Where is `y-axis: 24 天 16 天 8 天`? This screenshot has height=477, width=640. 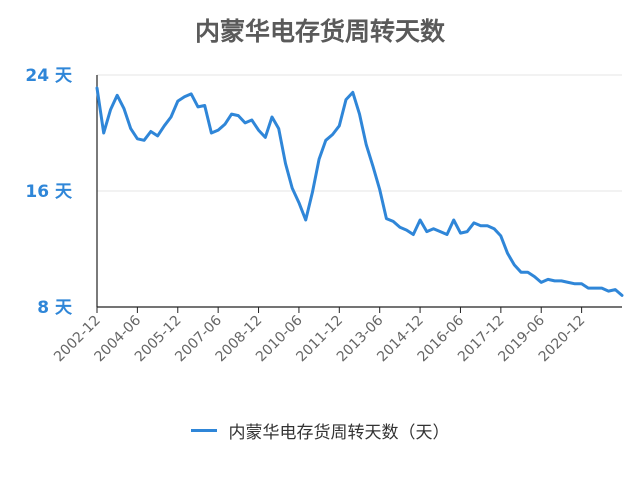
y-axis: 24 天 16 天 8 天 is located at coordinates (61, 192).